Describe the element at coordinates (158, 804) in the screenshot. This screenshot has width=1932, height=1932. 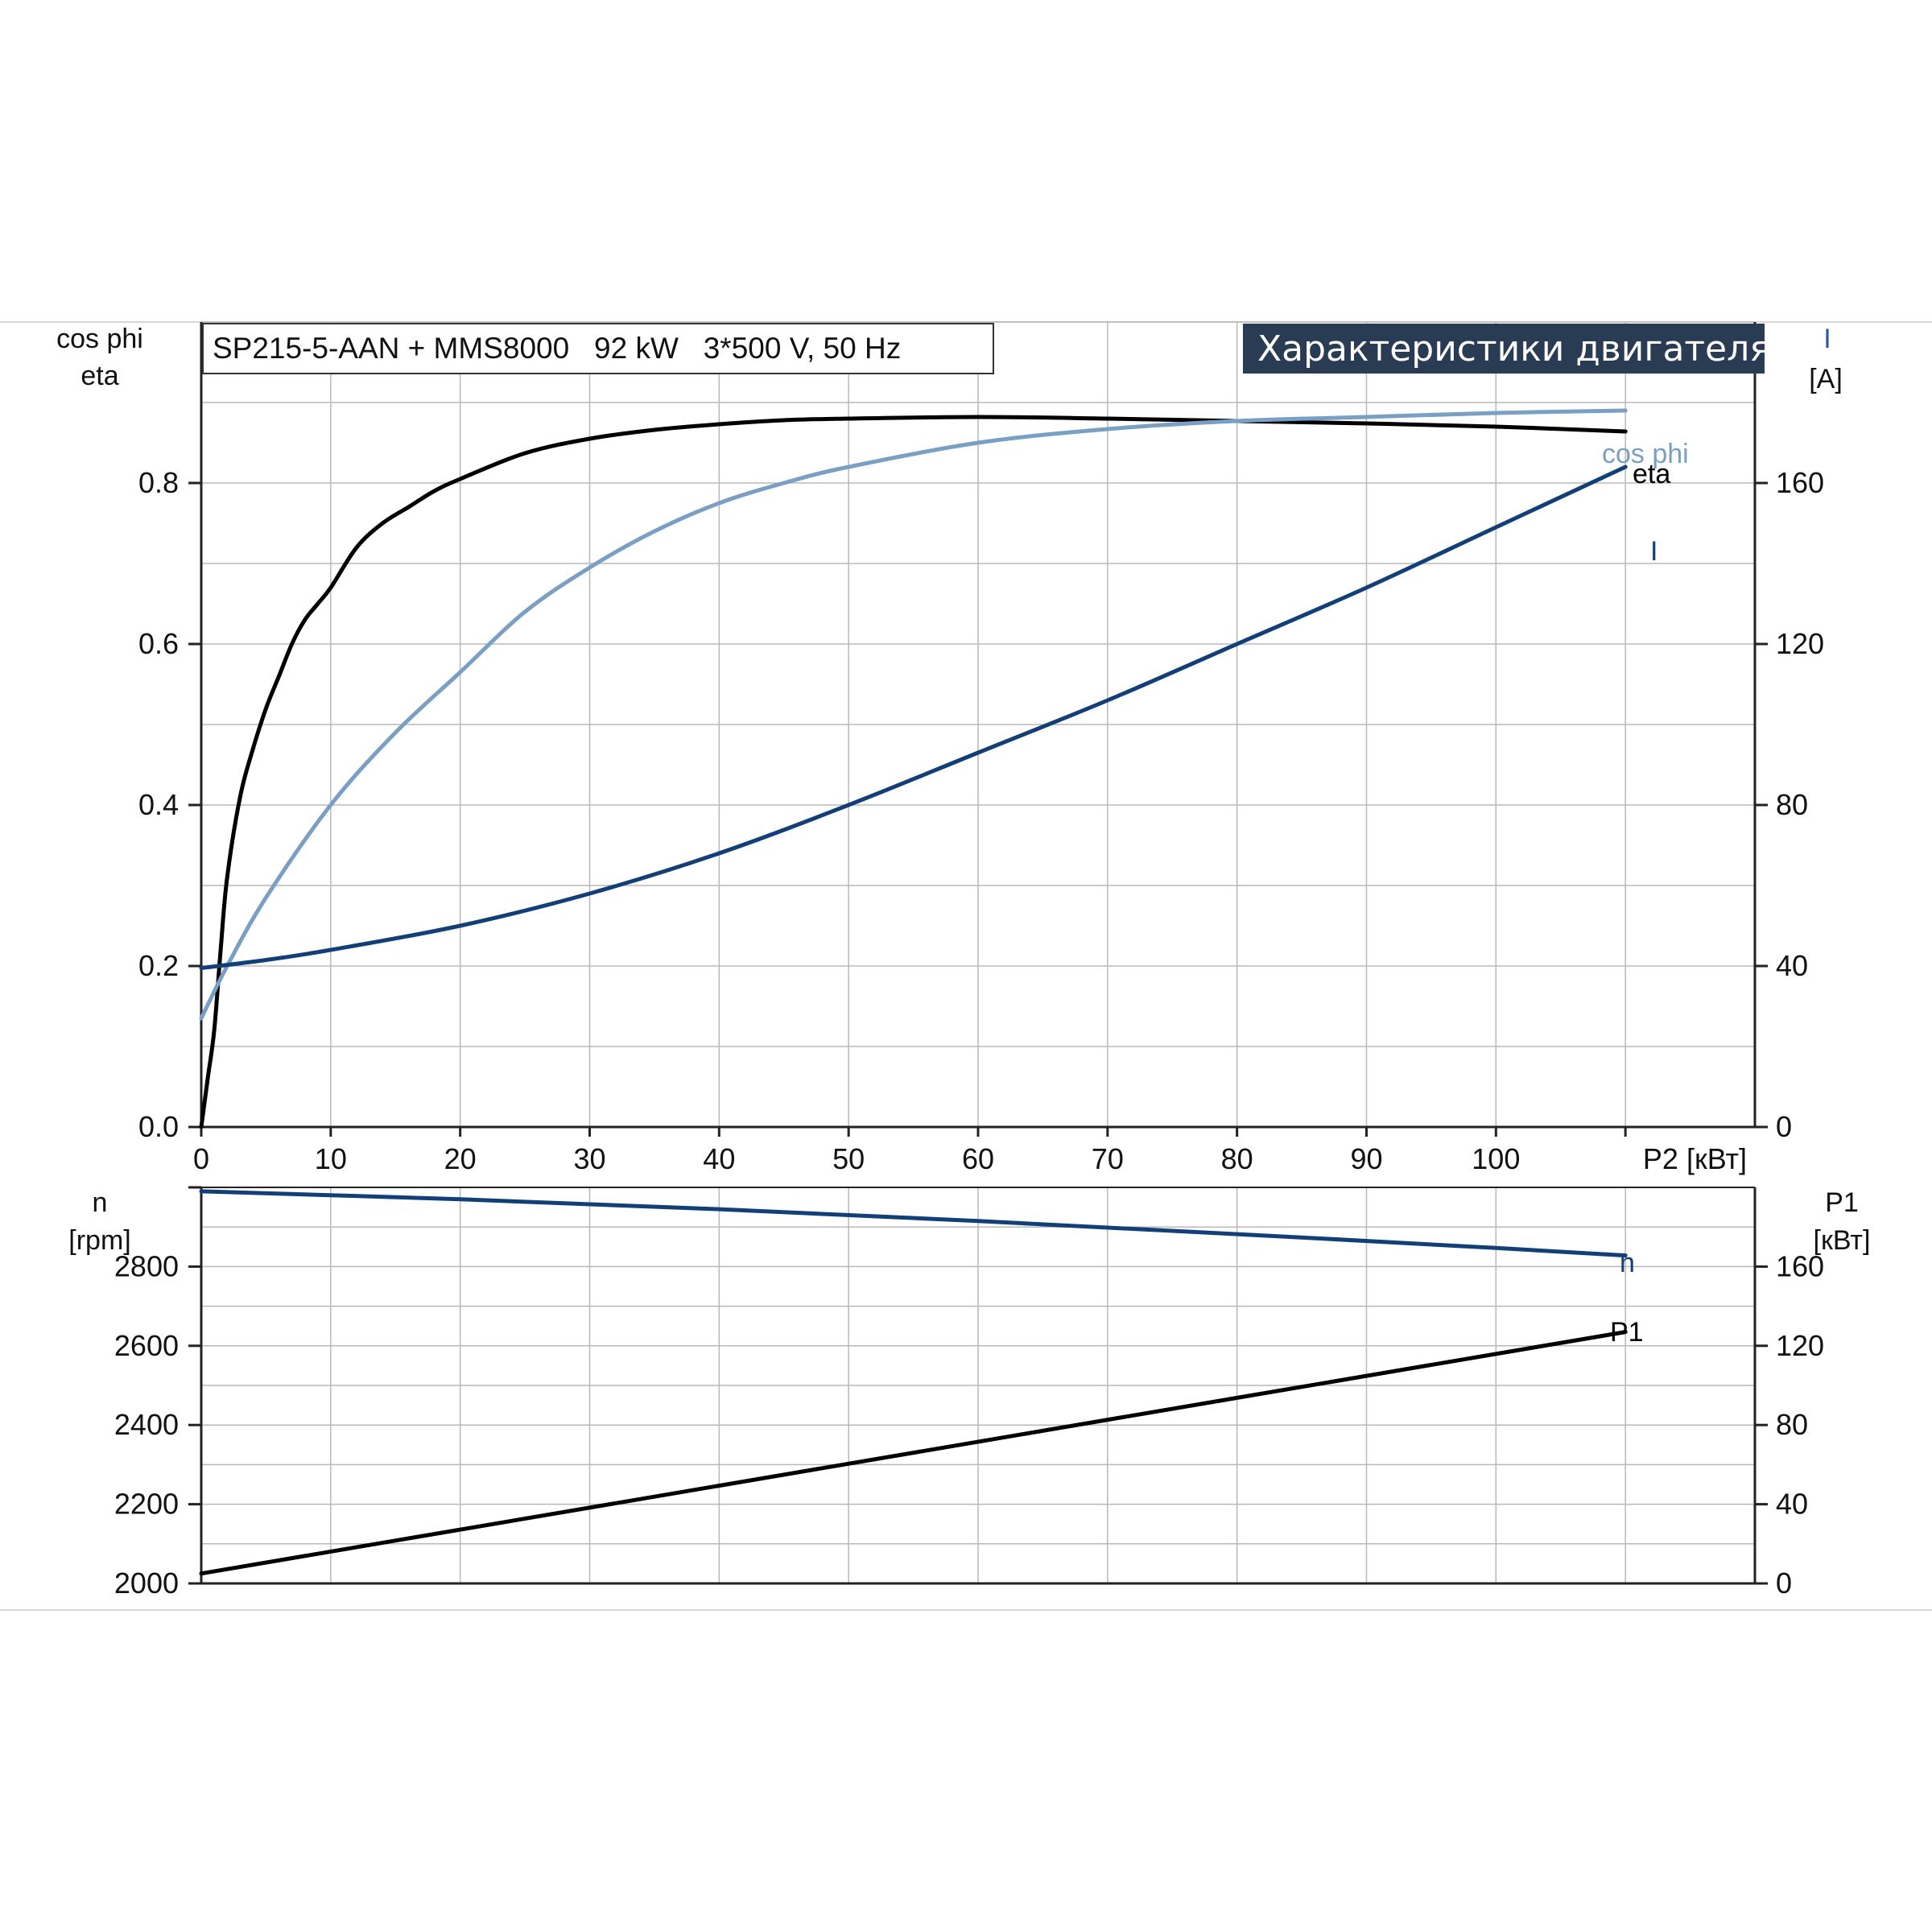
I see `upper-left-tick-label: 0.4` at that location.